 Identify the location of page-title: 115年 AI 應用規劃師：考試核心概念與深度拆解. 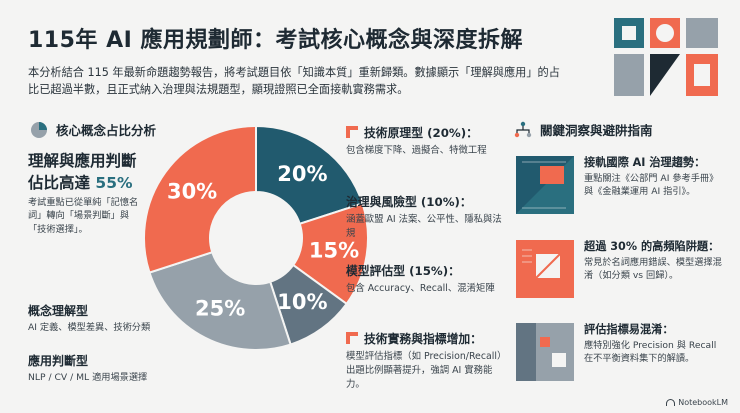
(275, 40).